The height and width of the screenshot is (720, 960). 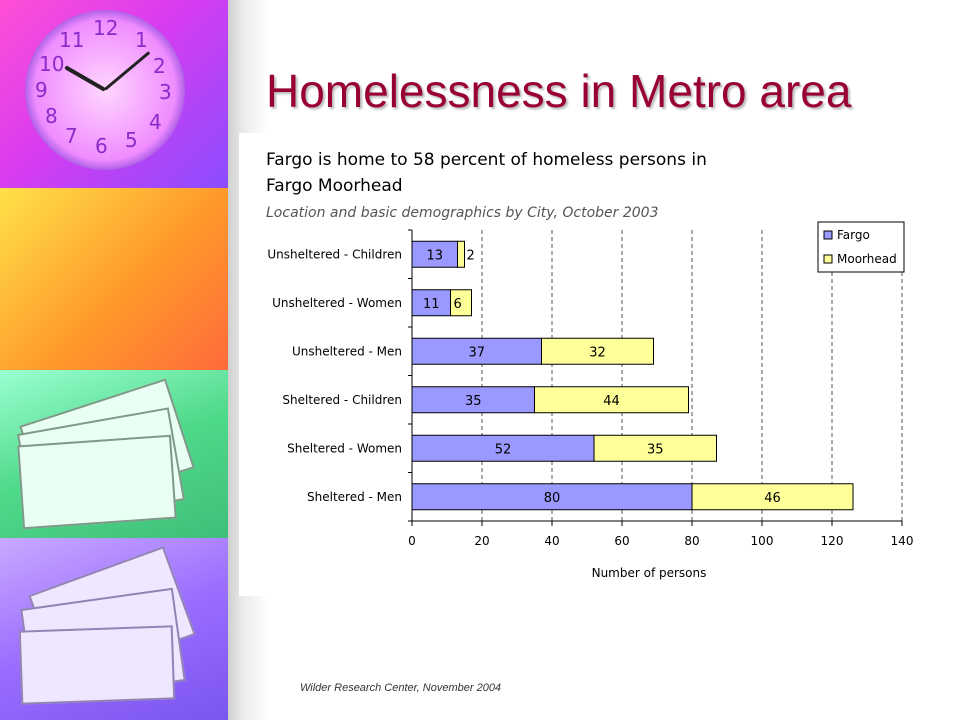 I want to click on x-tick-label: 40, so click(x=551, y=541).